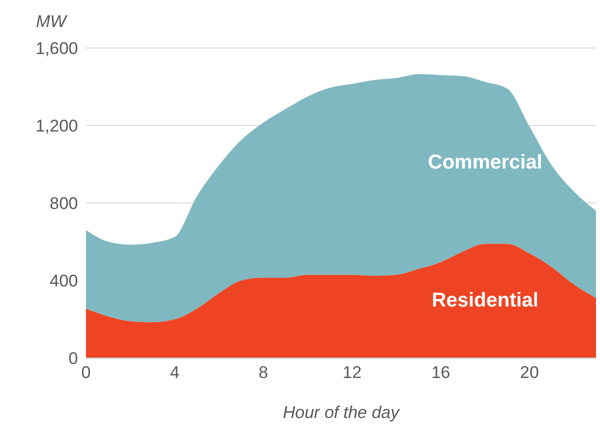  Describe the element at coordinates (485, 300) in the screenshot. I see `series-label: Residential` at that location.